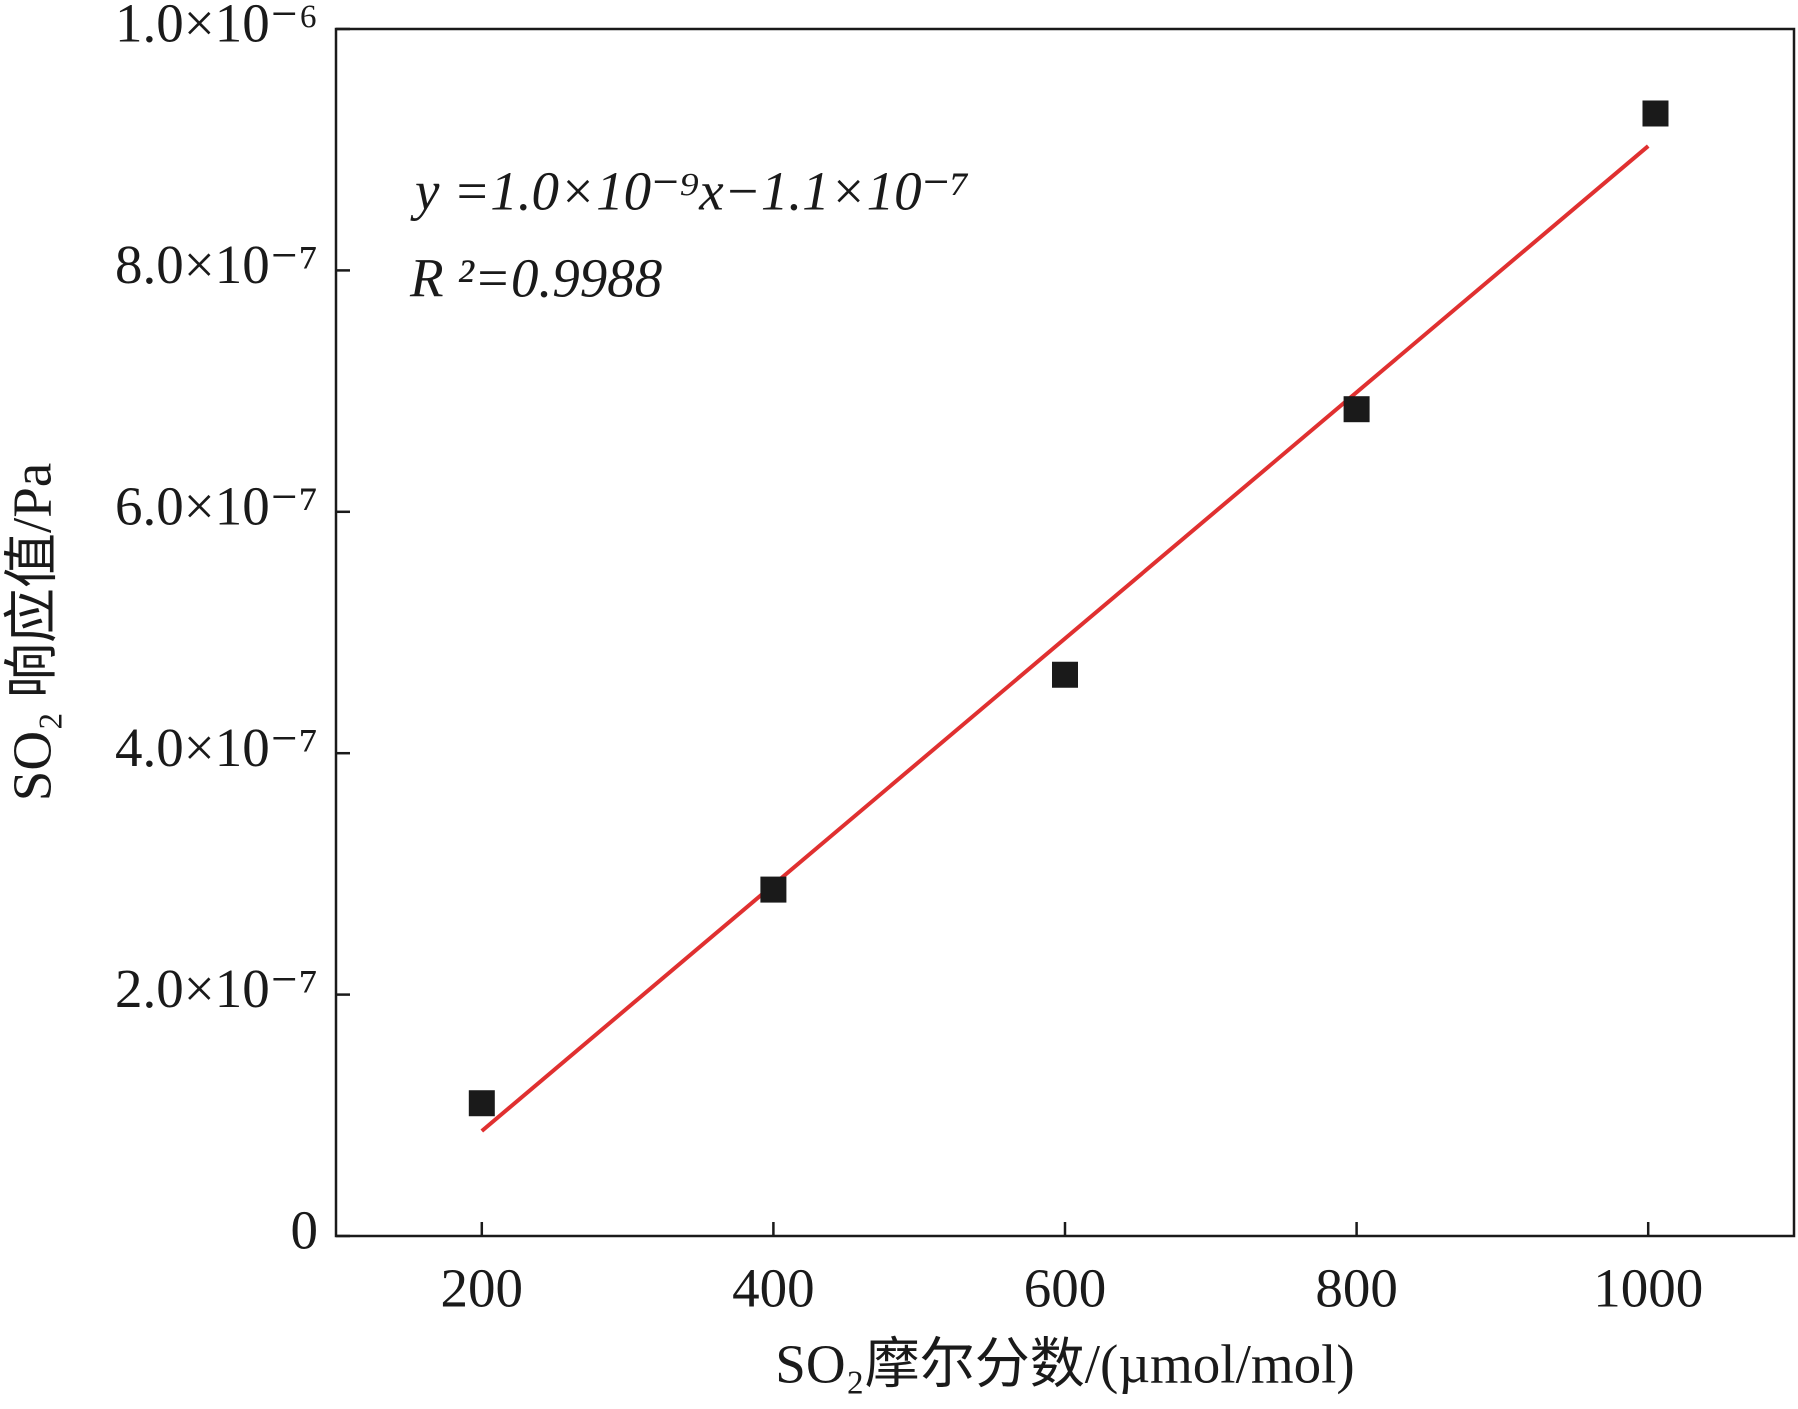 The height and width of the screenshot is (1409, 1798). I want to click on y-tick-label: 0, so click(305, 1230).